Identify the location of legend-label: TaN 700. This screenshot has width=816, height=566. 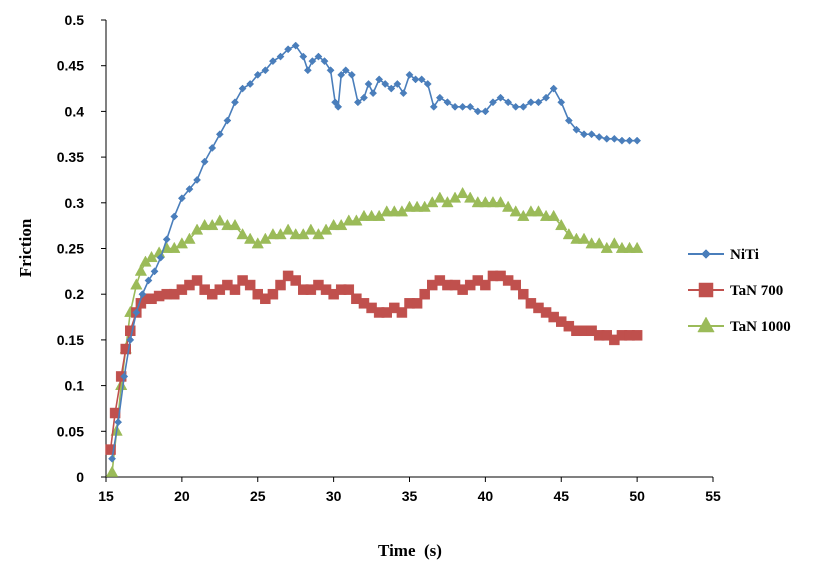
(756, 291).